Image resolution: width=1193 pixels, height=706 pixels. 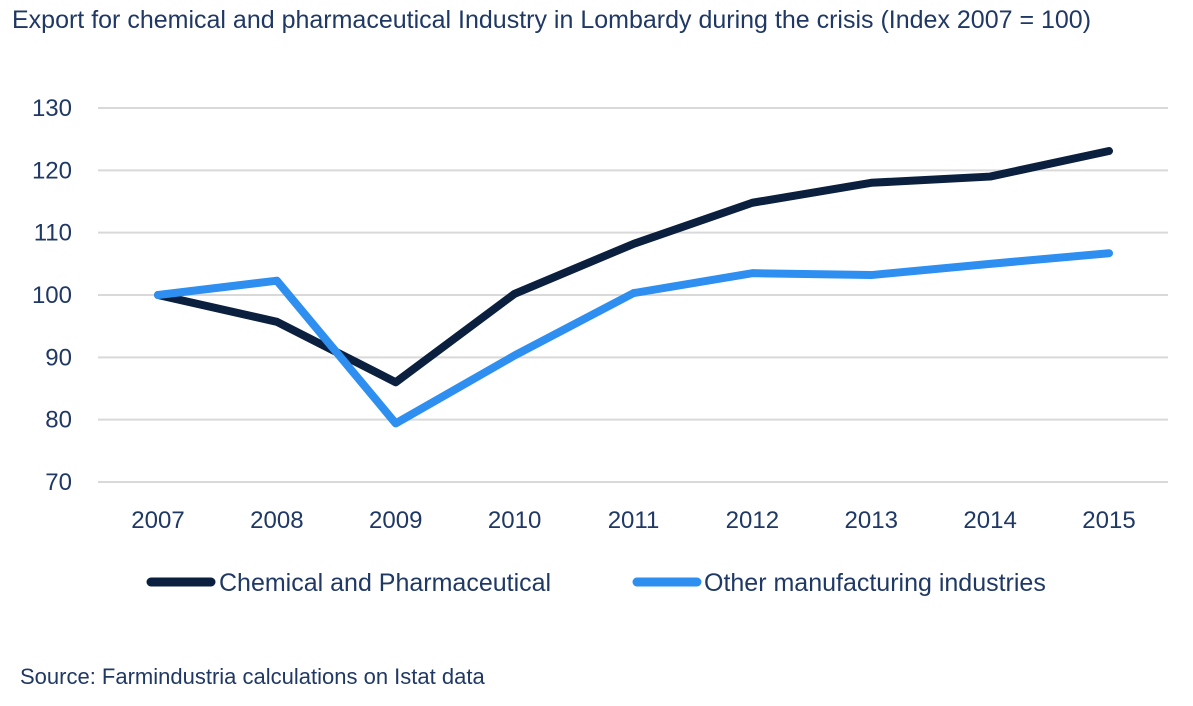 What do you see at coordinates (989, 520) in the screenshot?
I see `x-tick-label: 2014` at bounding box center [989, 520].